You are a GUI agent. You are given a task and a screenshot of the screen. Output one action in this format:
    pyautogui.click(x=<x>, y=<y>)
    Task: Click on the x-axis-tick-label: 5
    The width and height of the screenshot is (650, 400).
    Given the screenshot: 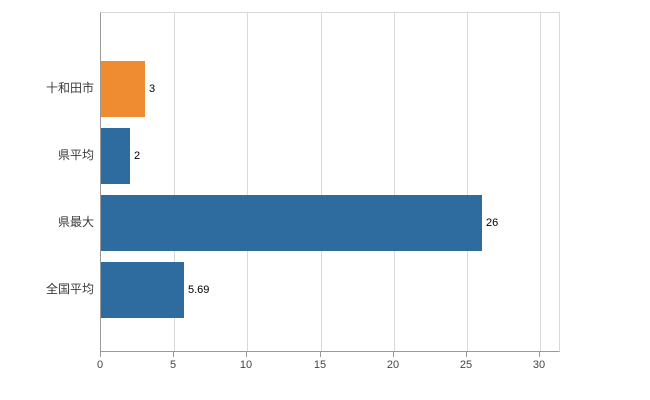 What is the action you would take?
    pyautogui.click(x=173, y=365)
    